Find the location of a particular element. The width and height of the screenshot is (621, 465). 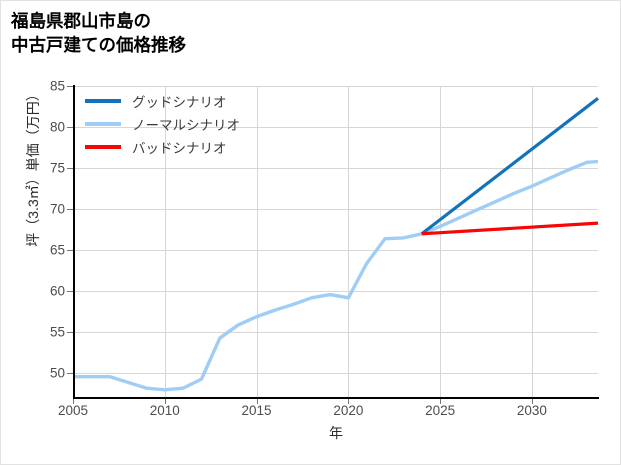

y-tick-label: 80 is located at coordinates (57, 127).